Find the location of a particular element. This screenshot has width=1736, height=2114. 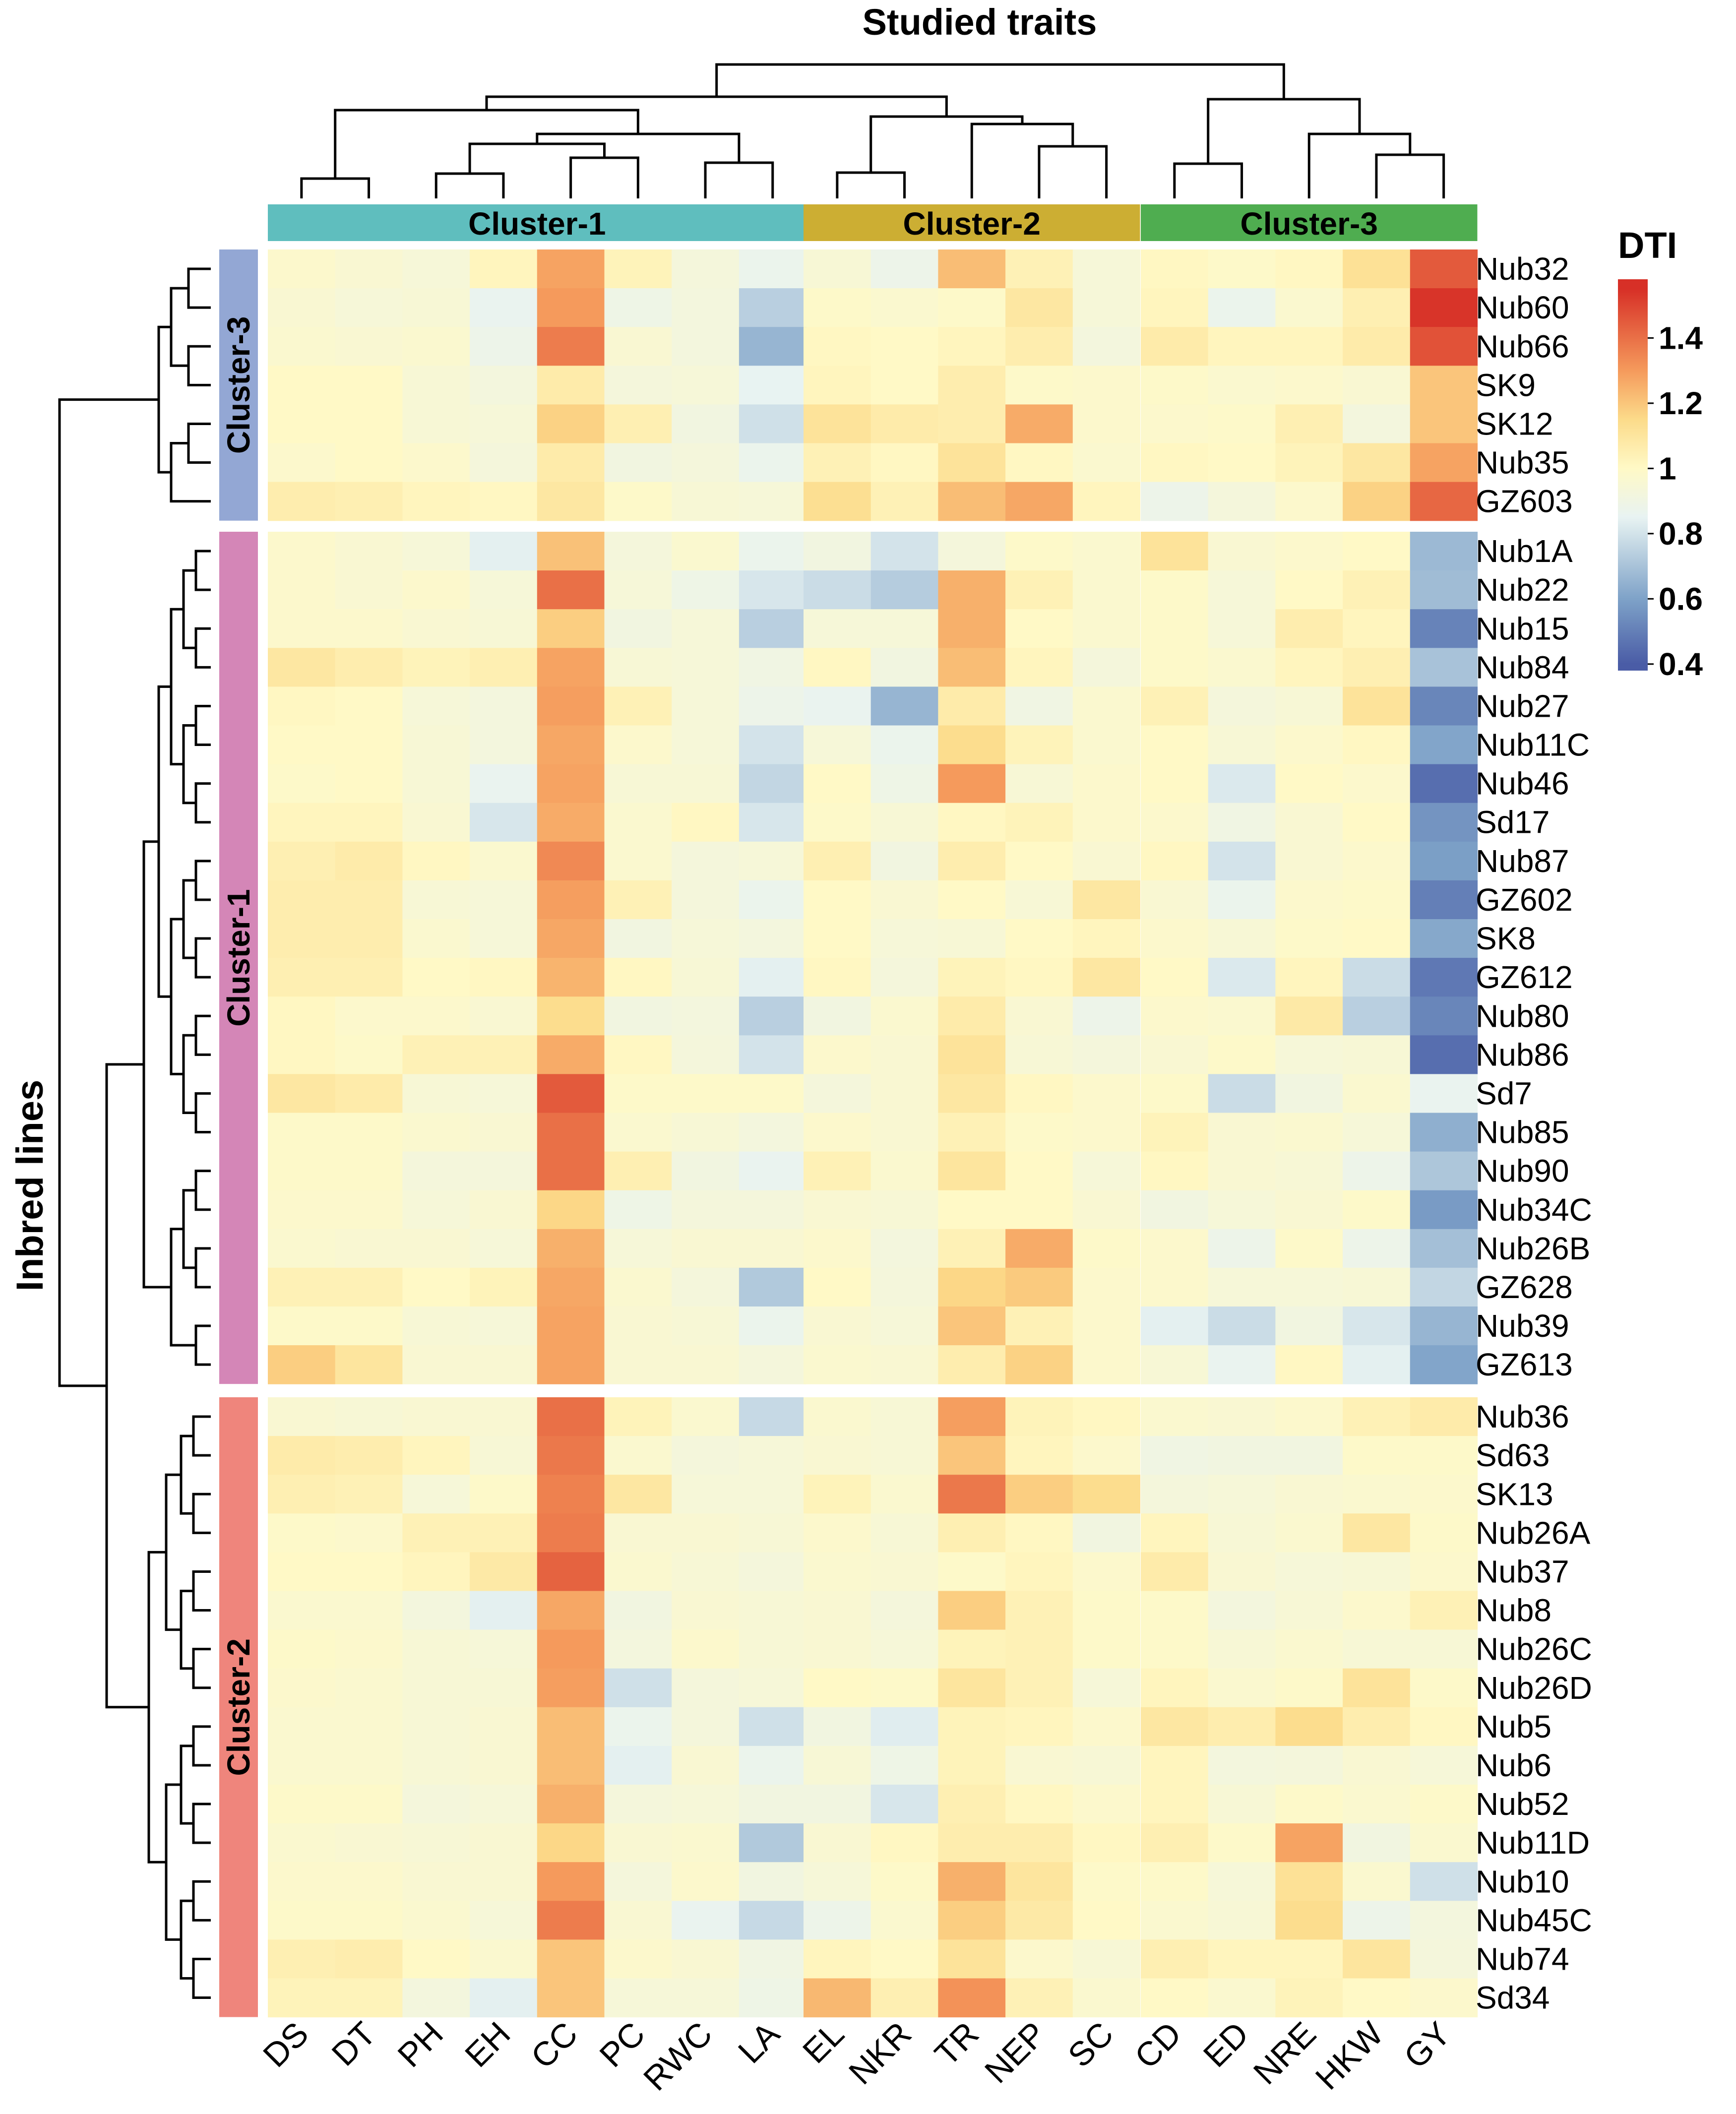

column-label: CC is located at coordinates (554, 2046).